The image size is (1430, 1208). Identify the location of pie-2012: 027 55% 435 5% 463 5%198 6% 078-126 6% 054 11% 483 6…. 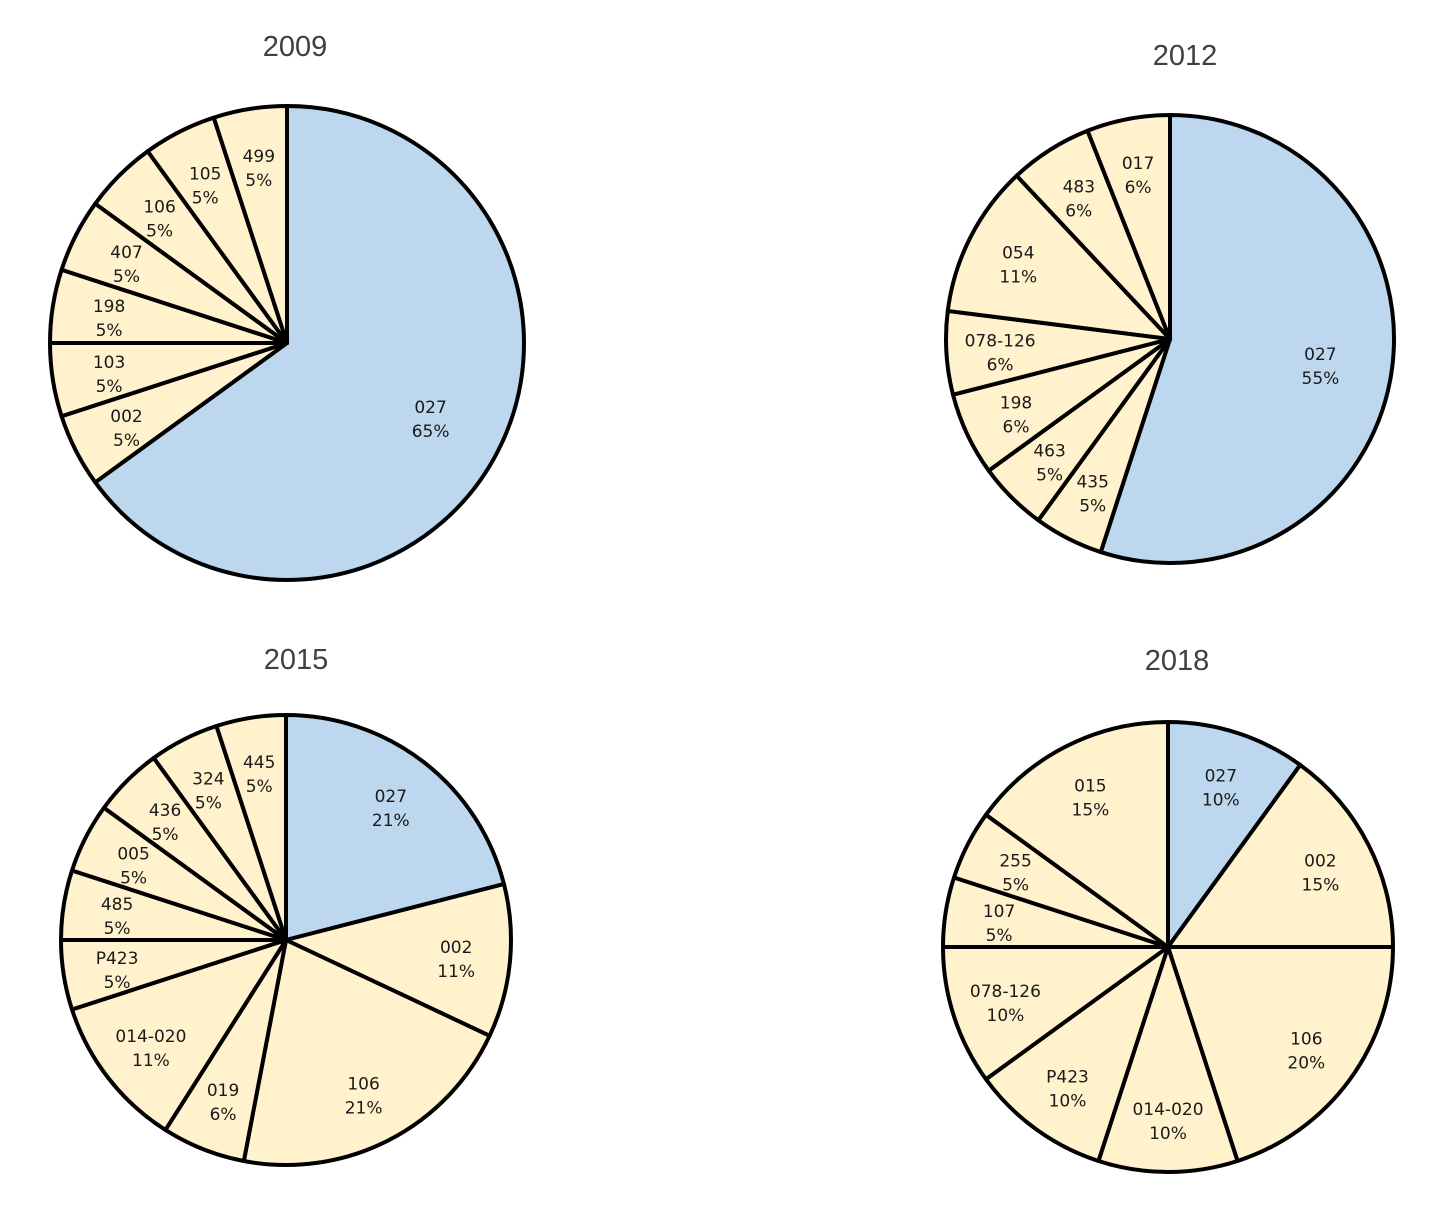
(1170, 339).